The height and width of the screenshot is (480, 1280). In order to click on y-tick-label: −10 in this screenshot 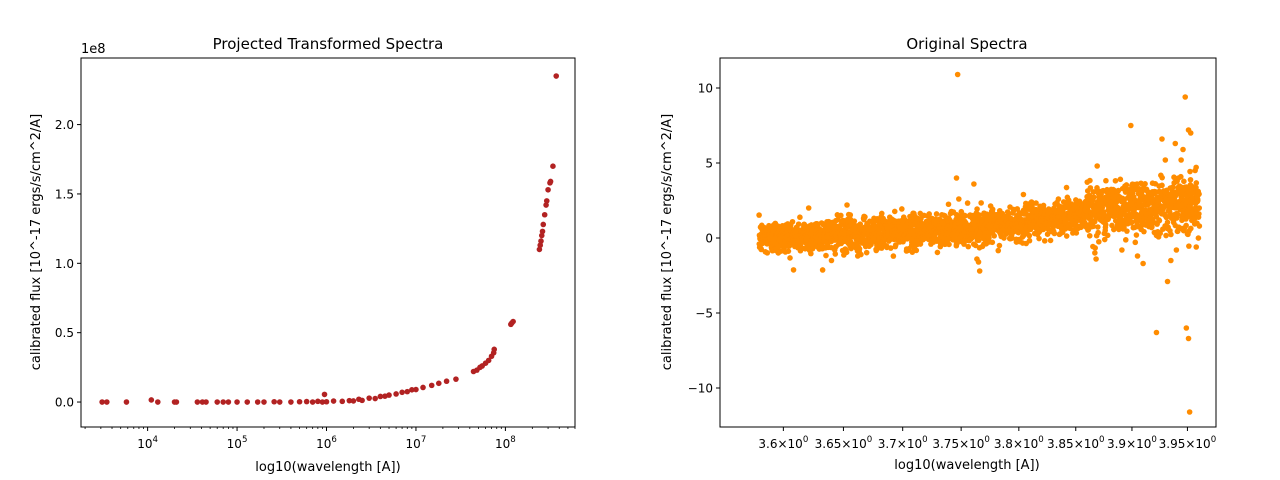, I will do `click(700, 389)`.